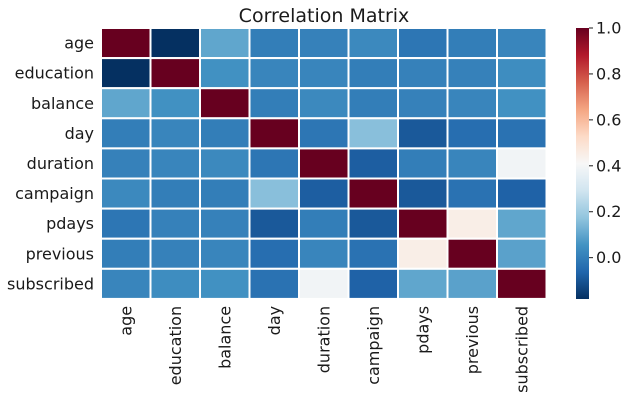  Describe the element at coordinates (373, 223) in the screenshot. I see `heatmap-cell-pdays-campaign` at that location.